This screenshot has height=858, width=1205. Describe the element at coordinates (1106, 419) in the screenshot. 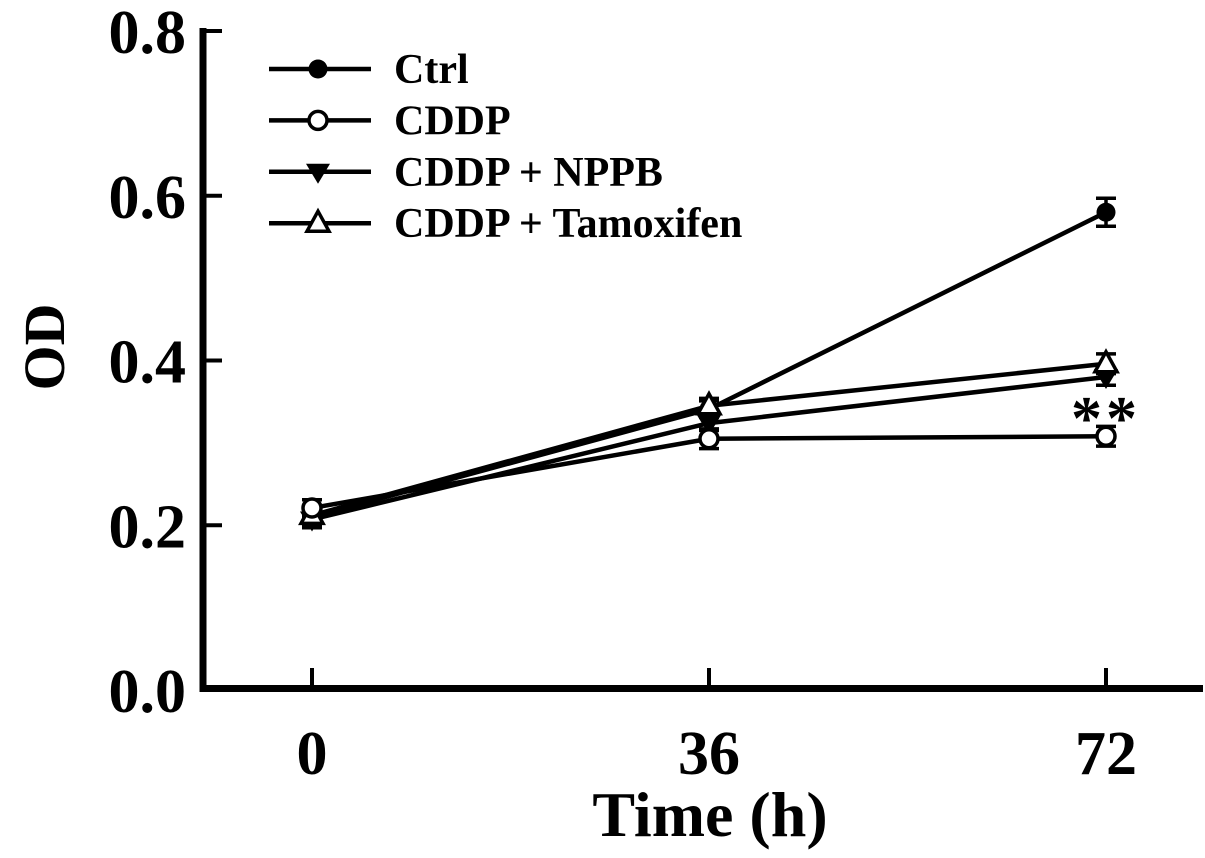

I see `significance-annotation: **` at that location.